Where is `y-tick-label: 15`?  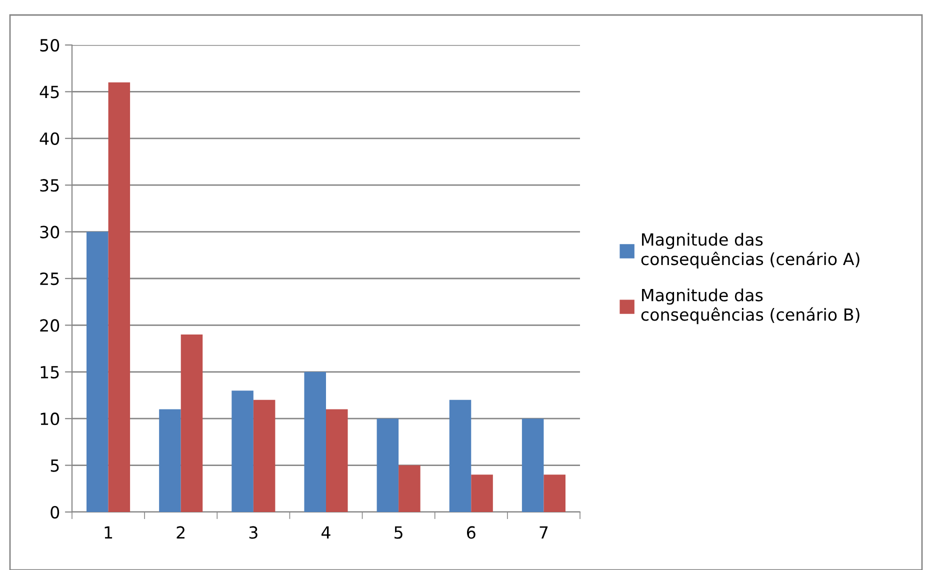
y-tick-label: 15 is located at coordinates (49, 372).